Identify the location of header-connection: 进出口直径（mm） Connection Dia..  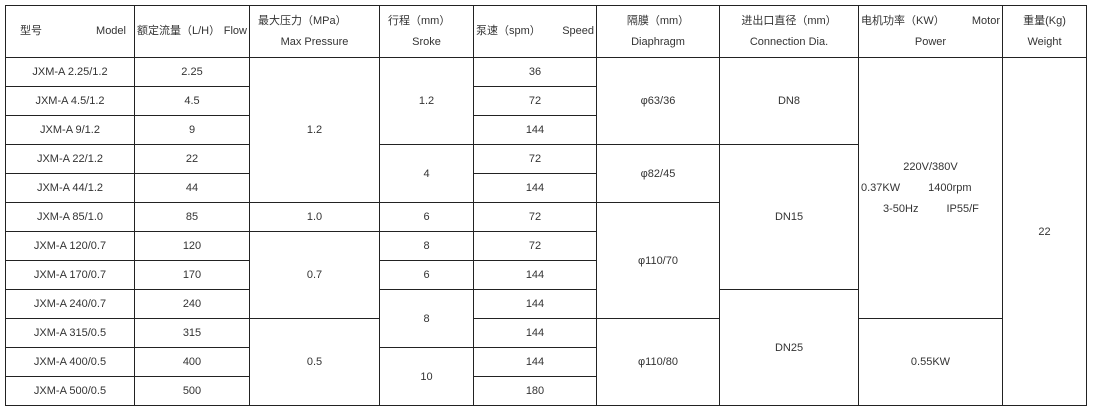
(789, 31).